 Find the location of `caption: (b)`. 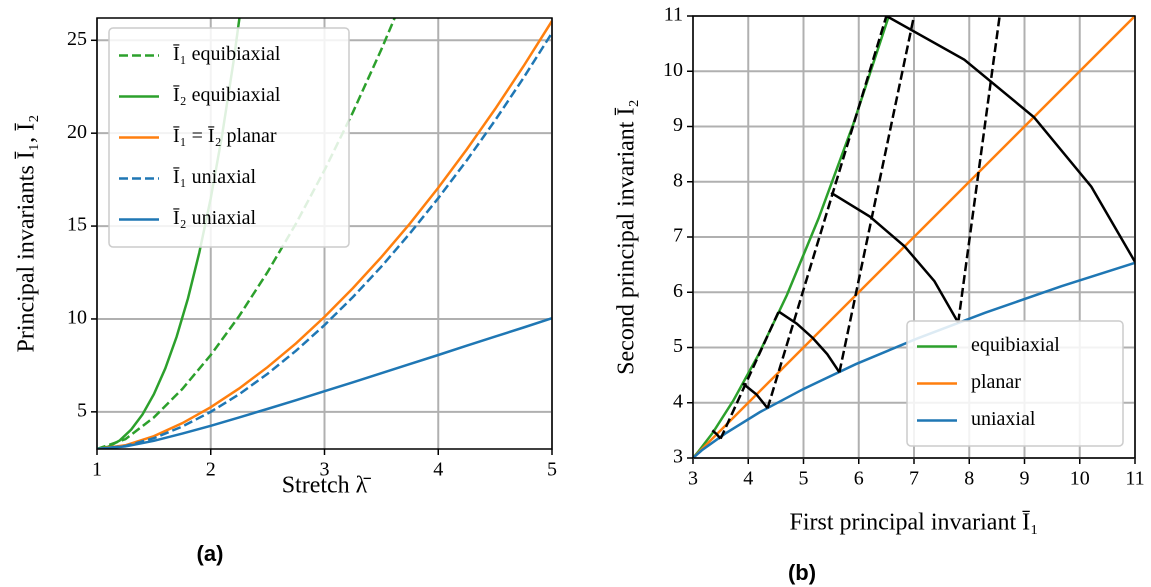

caption: (b) is located at coordinates (802, 572).